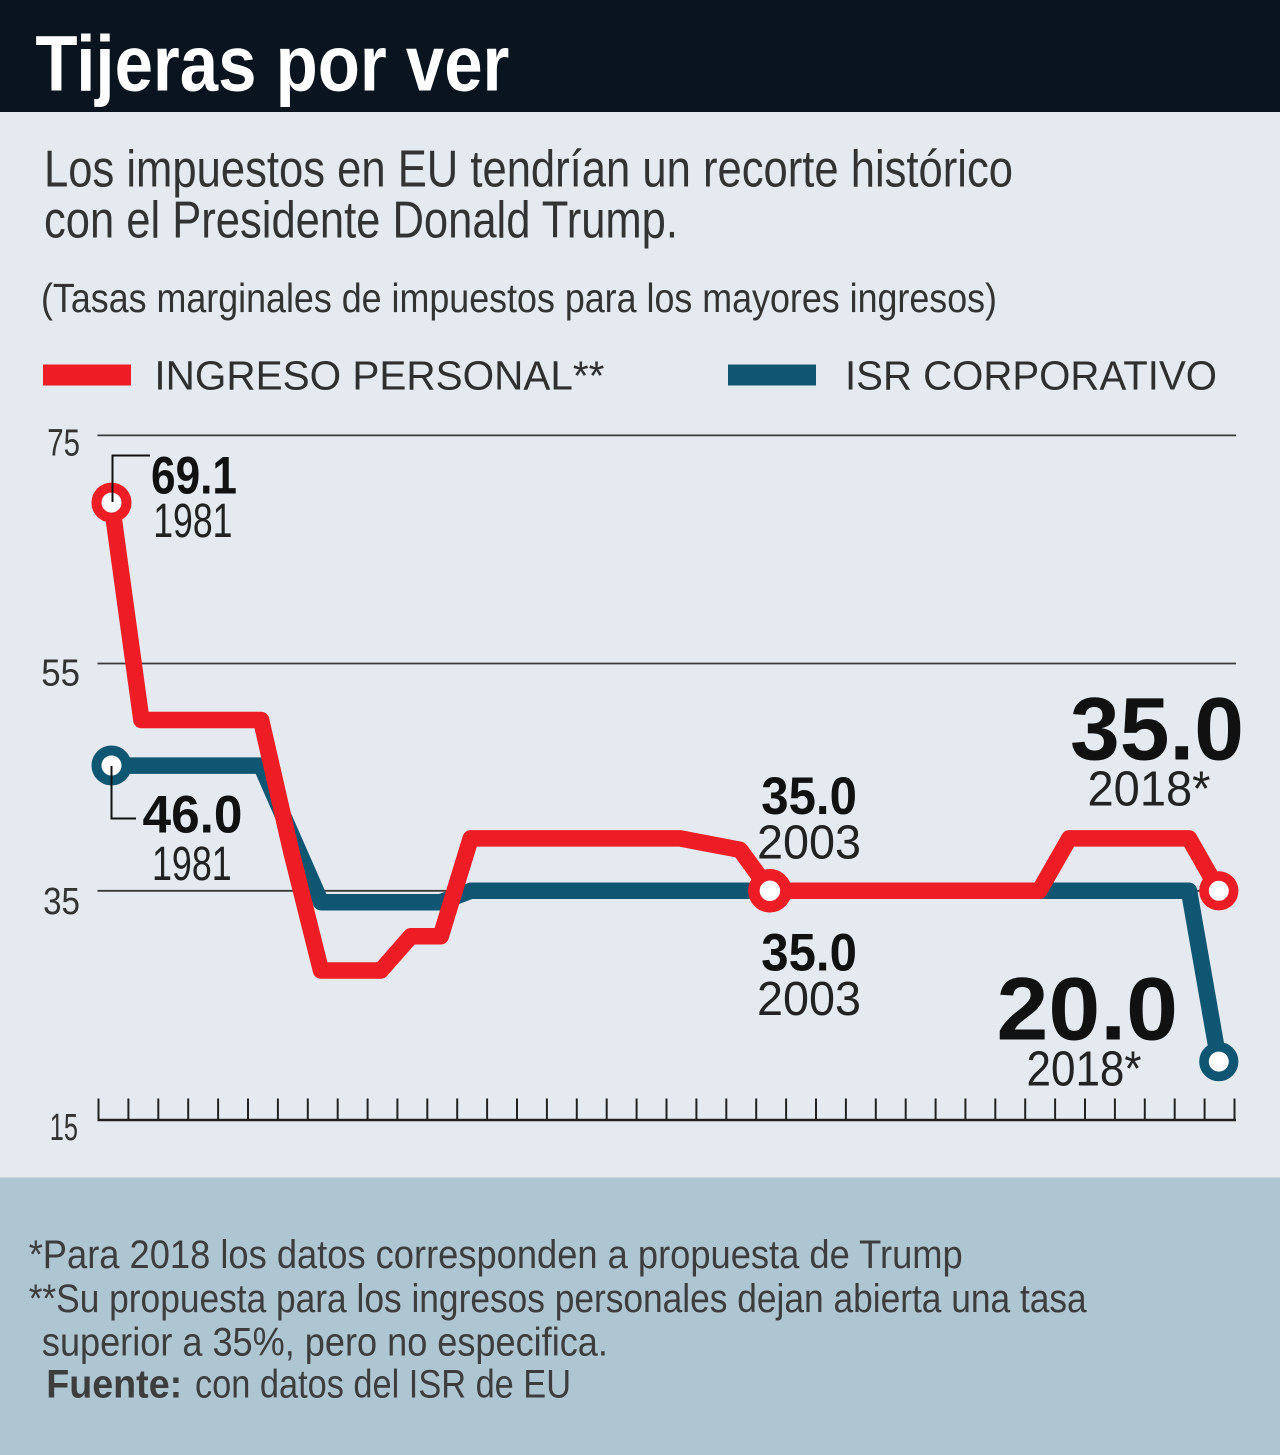  I want to click on svg-text: 75, so click(63, 444).